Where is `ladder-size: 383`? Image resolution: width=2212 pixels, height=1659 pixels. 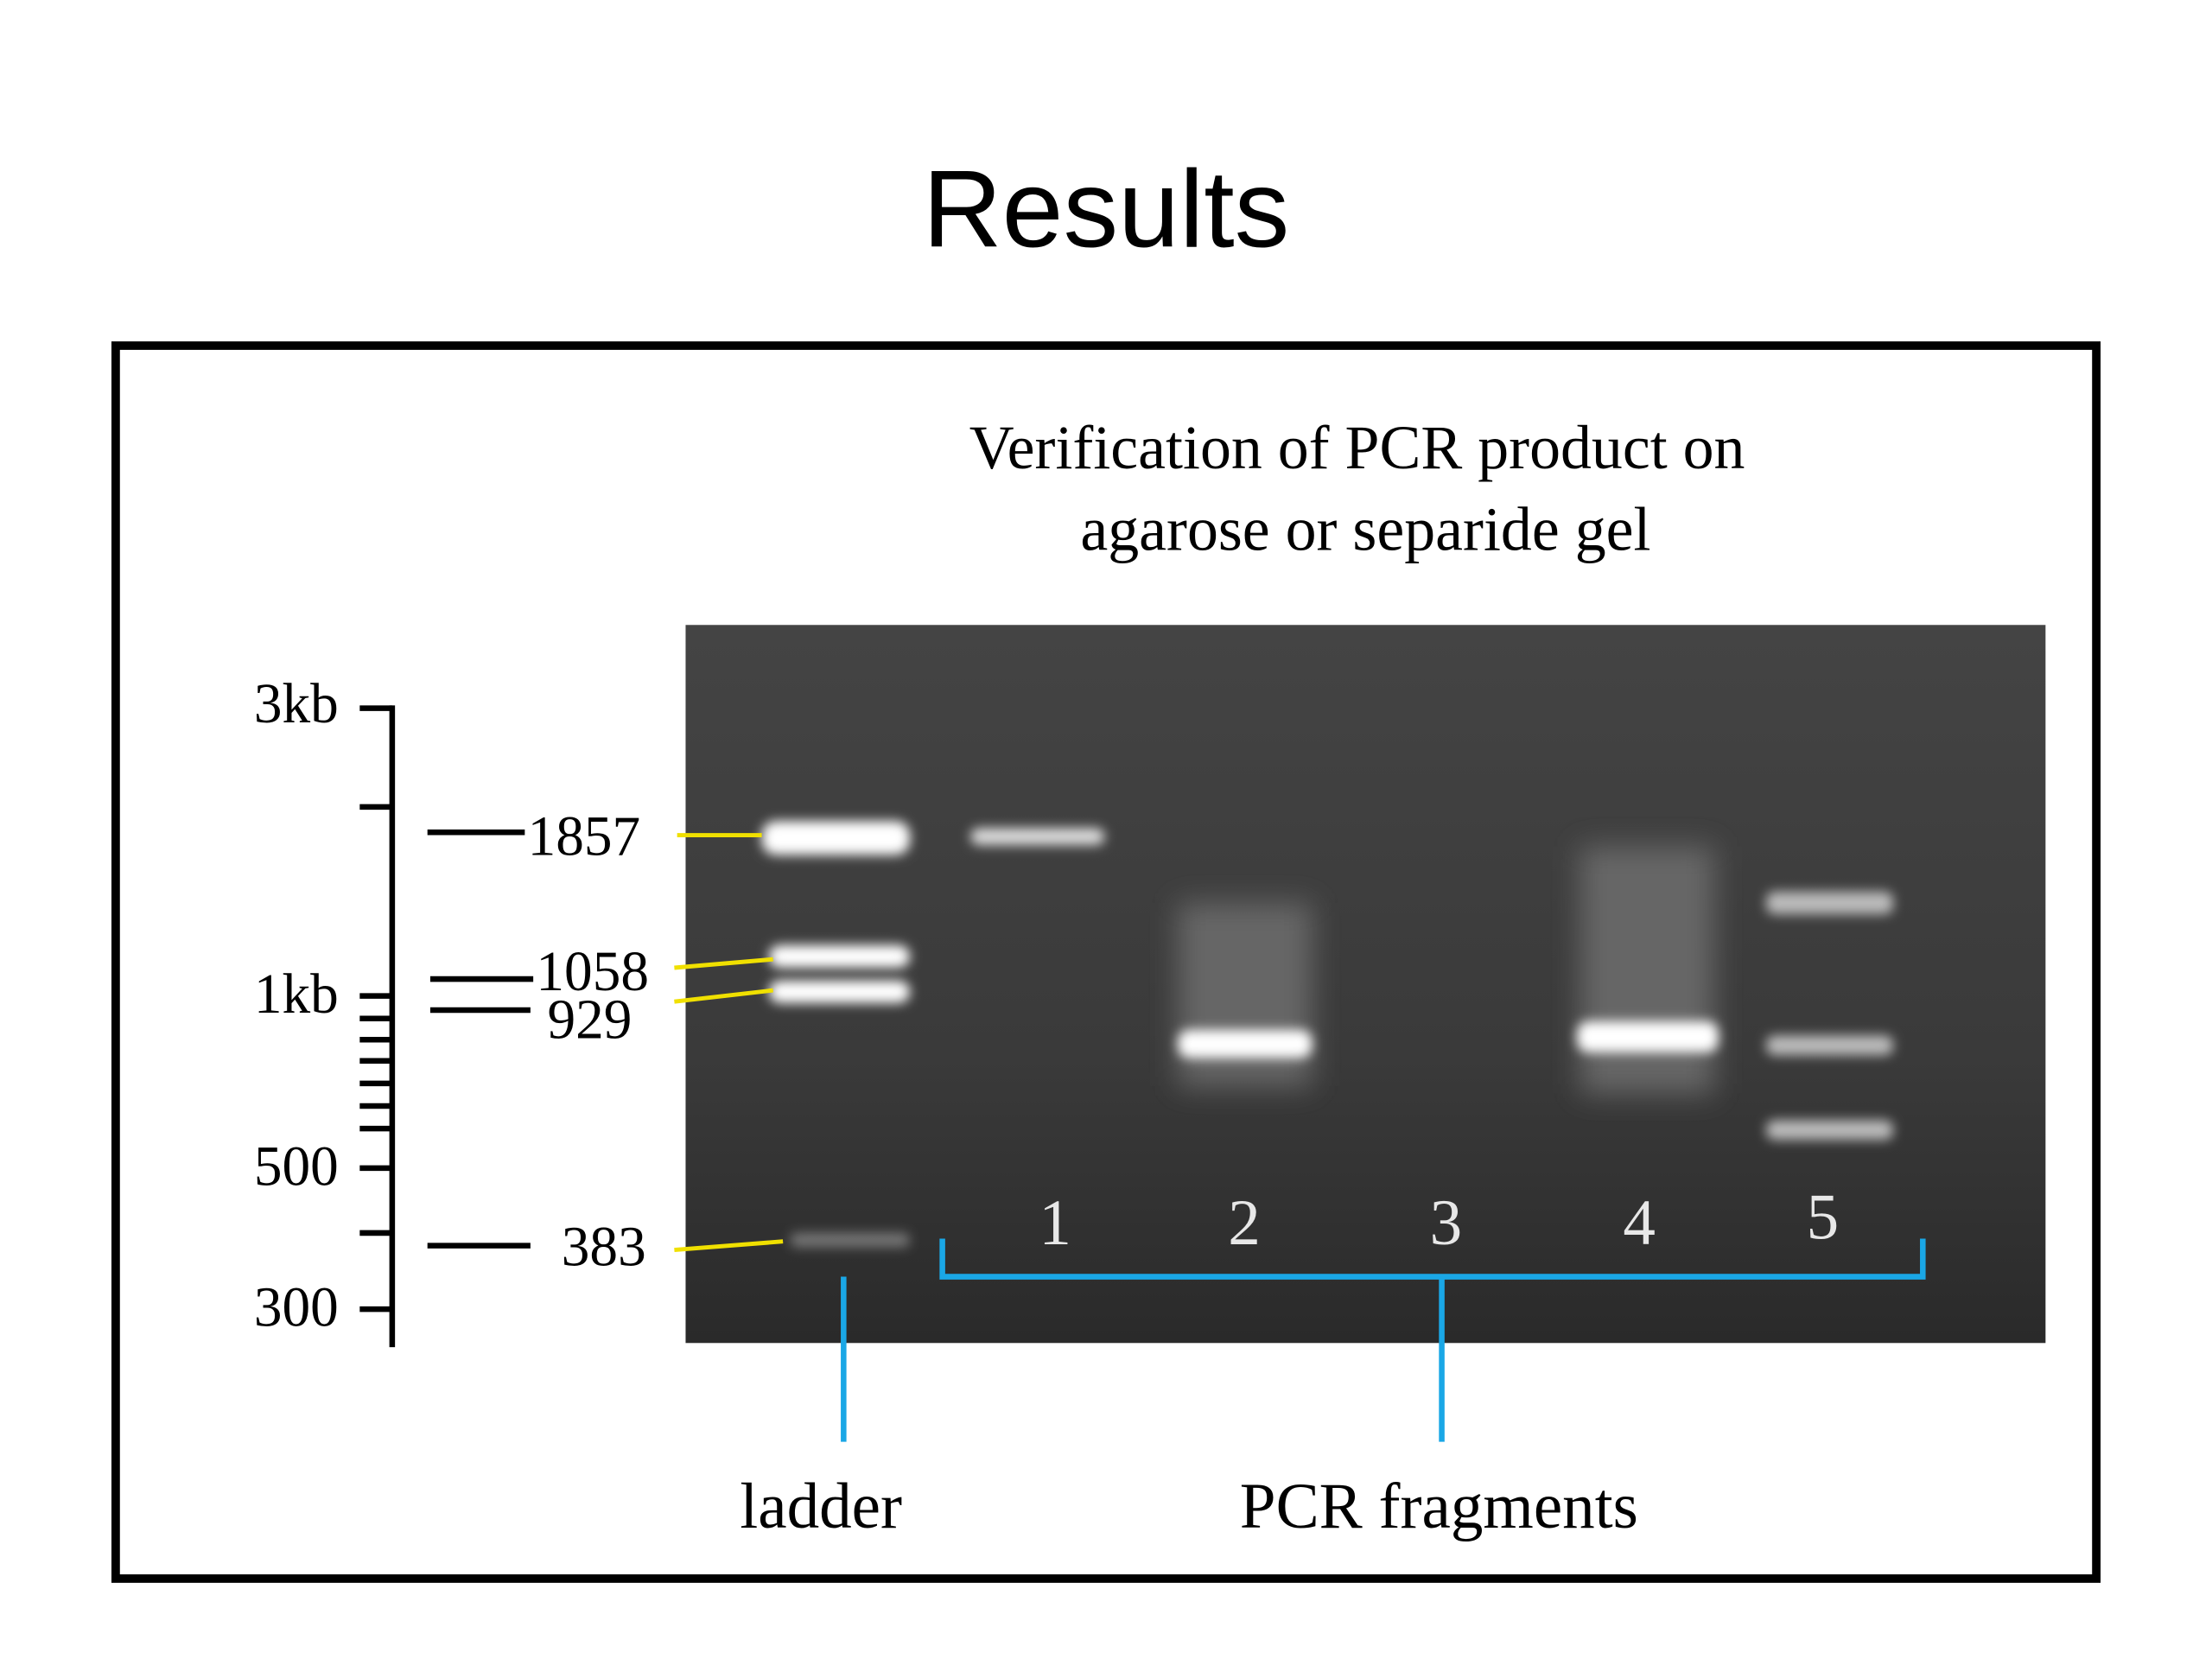
ladder-size: 383 is located at coordinates (604, 1247).